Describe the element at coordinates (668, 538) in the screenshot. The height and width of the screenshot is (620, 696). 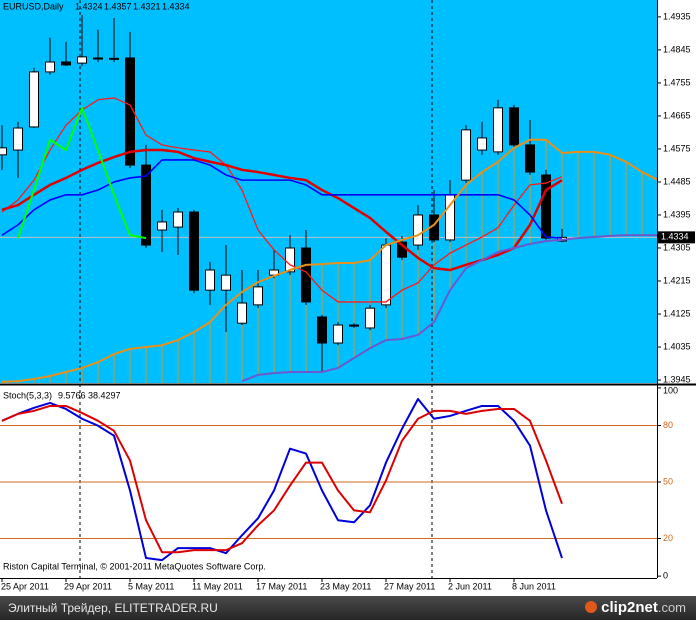
I see `y-tick-label: 20` at that location.